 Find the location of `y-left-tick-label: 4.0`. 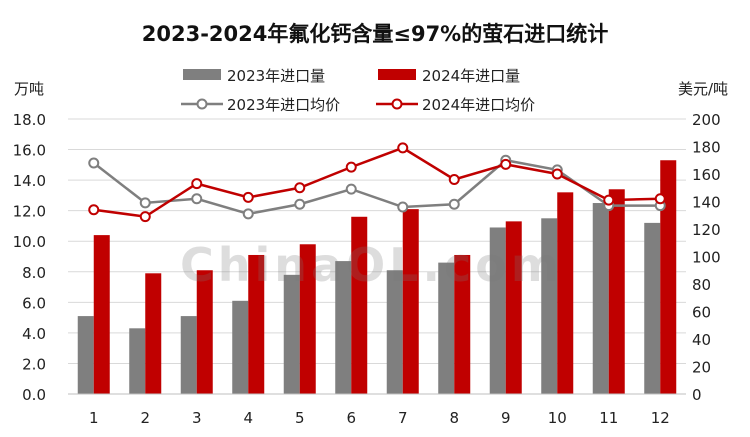

y-left-tick-label: 4.0 is located at coordinates (34, 334).